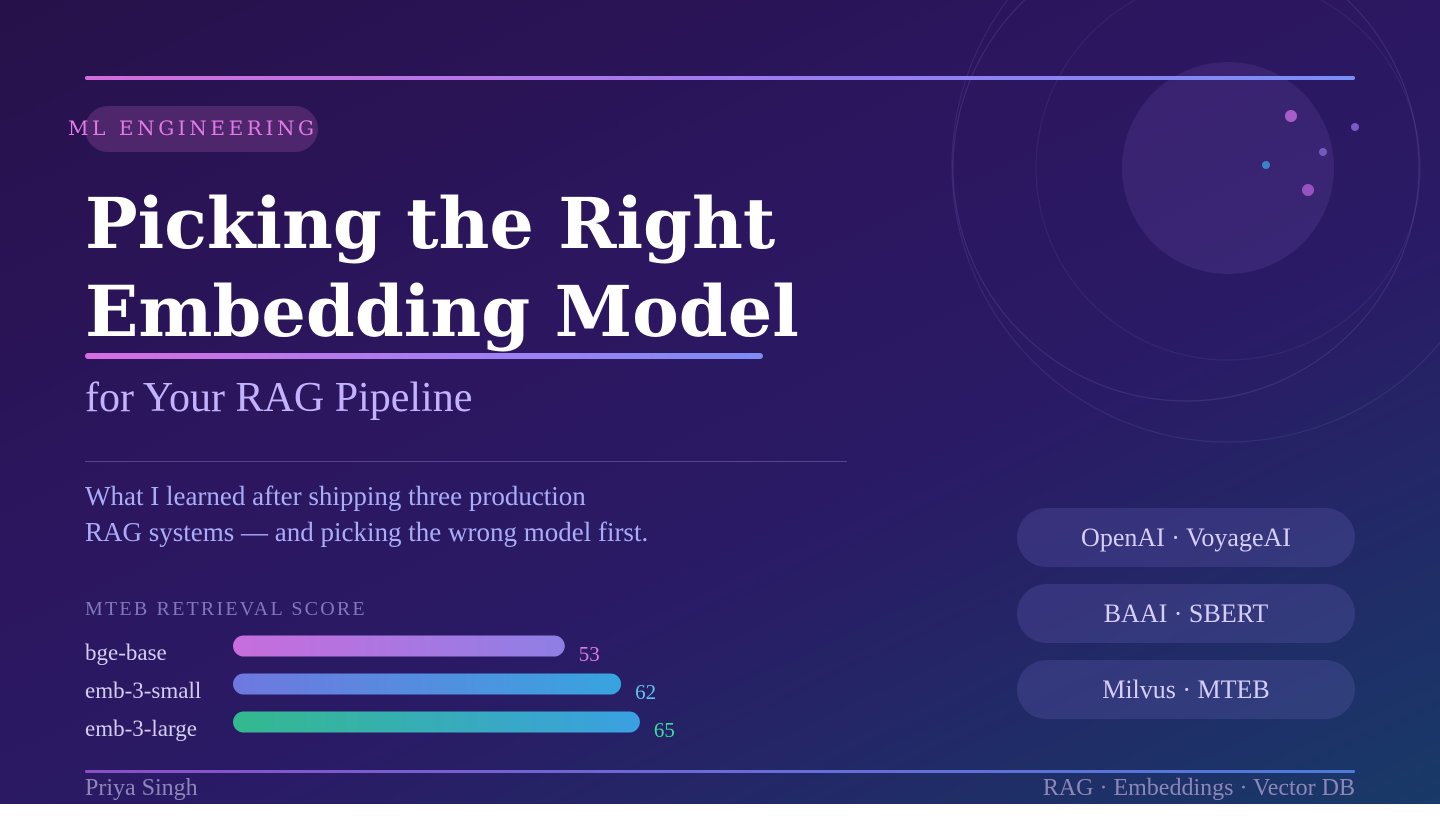 This screenshot has width=1440, height=826. Describe the element at coordinates (126, 652) in the screenshot. I see `bar-label-bge-base: bge-base` at that location.